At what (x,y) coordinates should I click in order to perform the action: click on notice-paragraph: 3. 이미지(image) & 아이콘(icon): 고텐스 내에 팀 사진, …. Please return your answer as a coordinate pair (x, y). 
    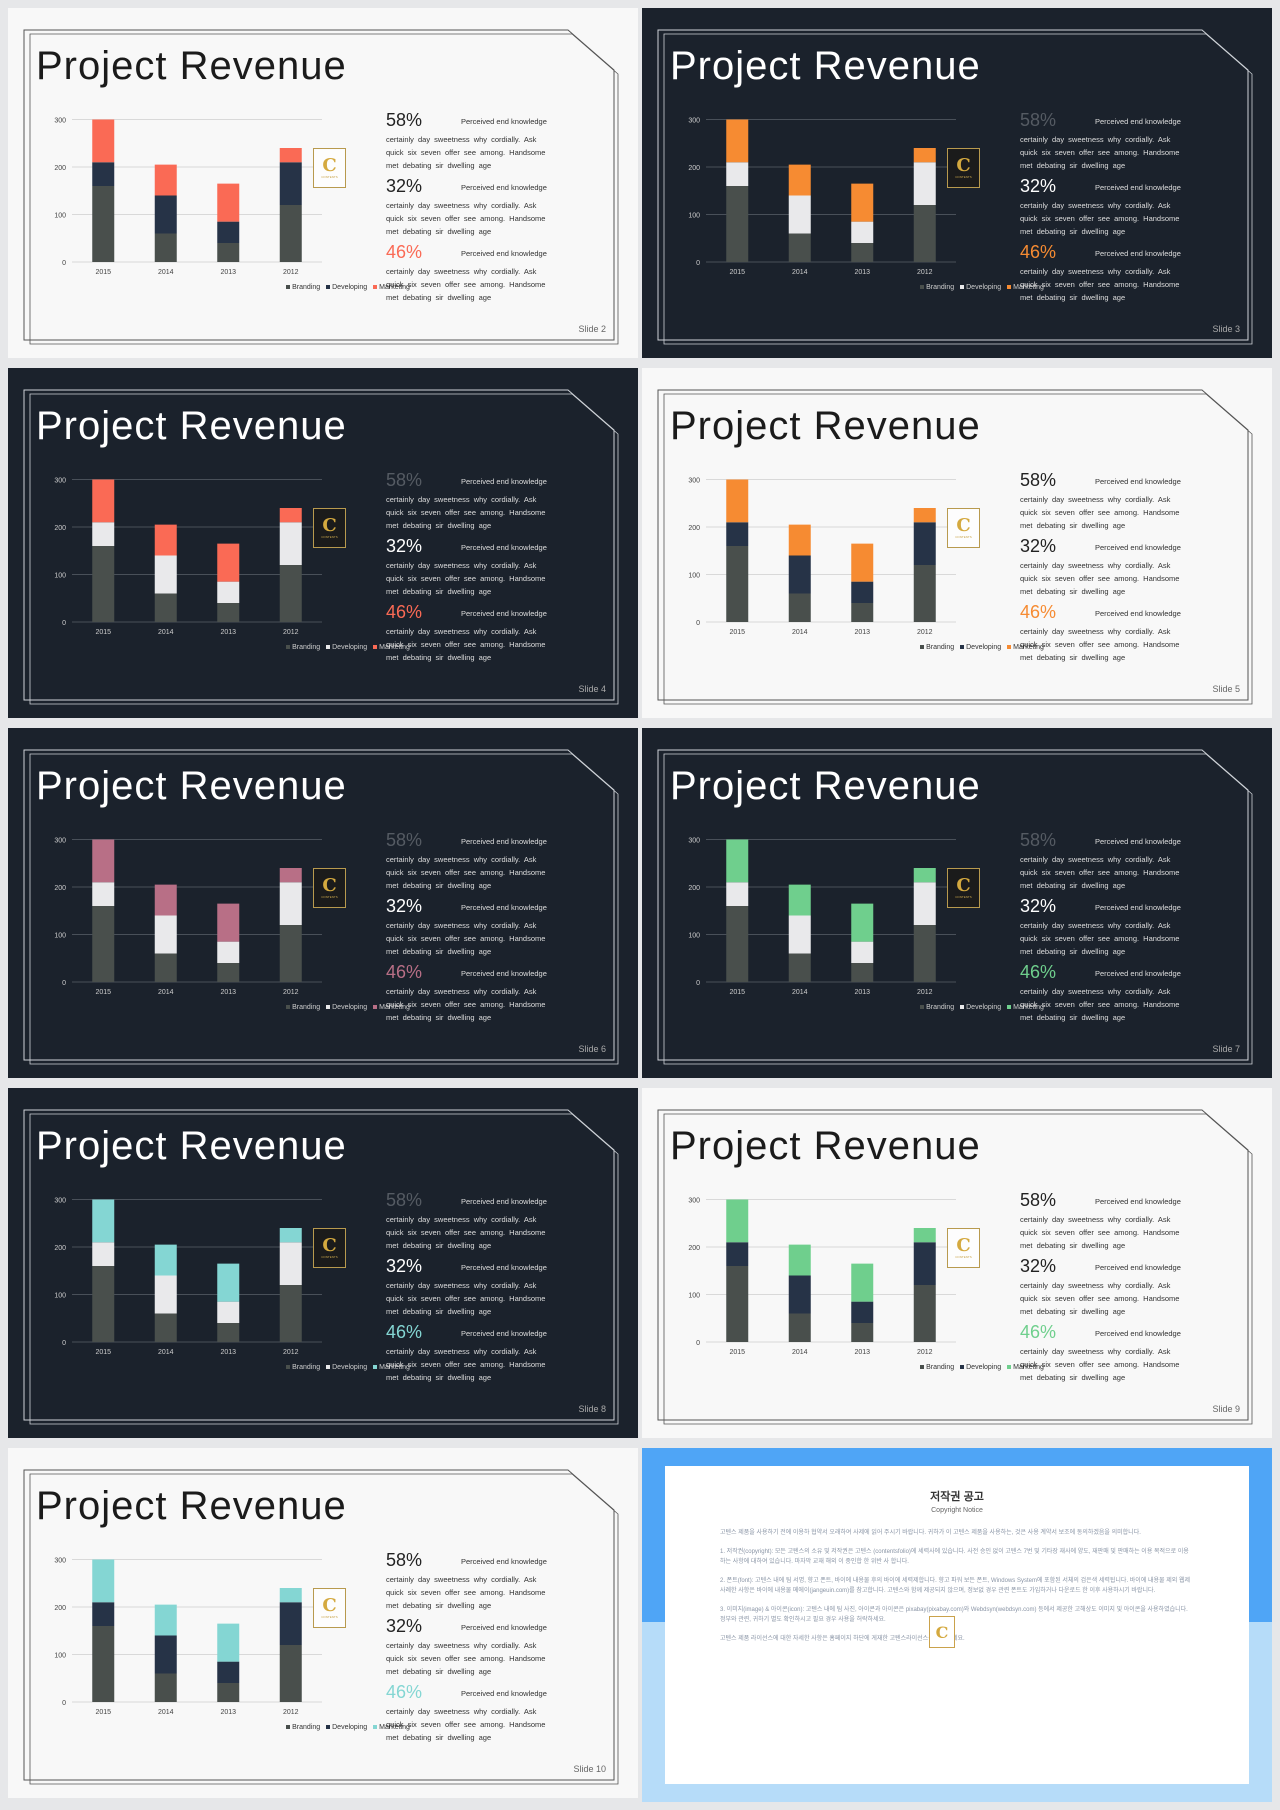
    Looking at the image, I should click on (954, 1615).